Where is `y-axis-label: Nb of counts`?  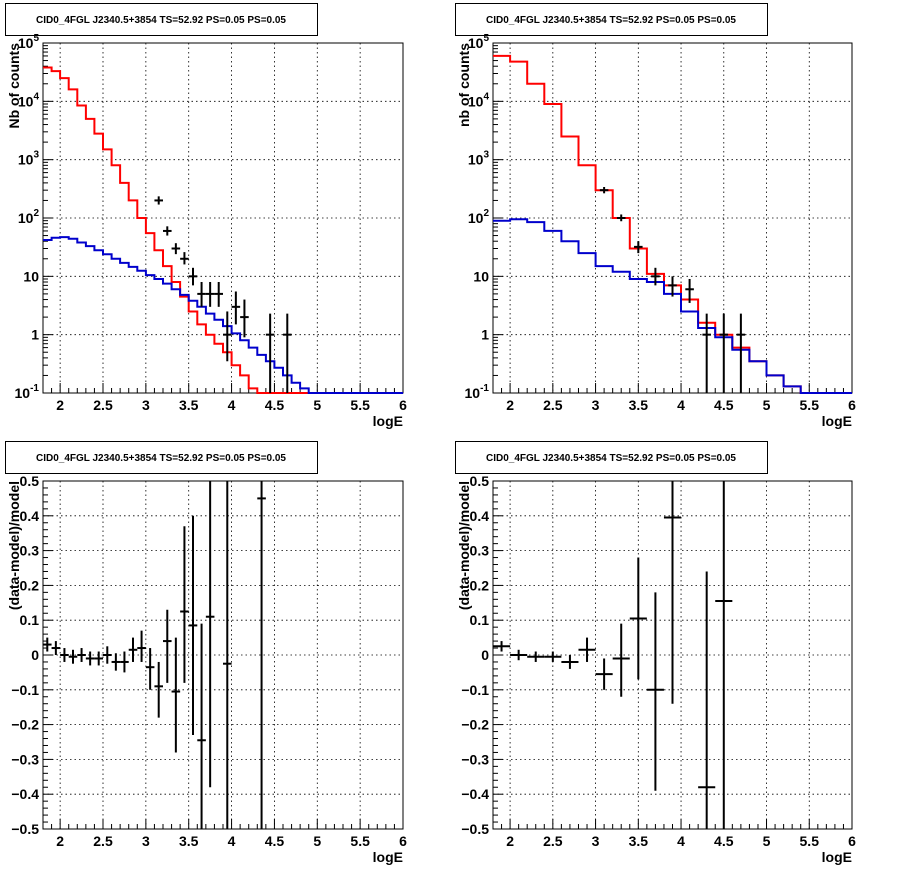
y-axis-label: Nb of counts is located at coordinates (14, 86).